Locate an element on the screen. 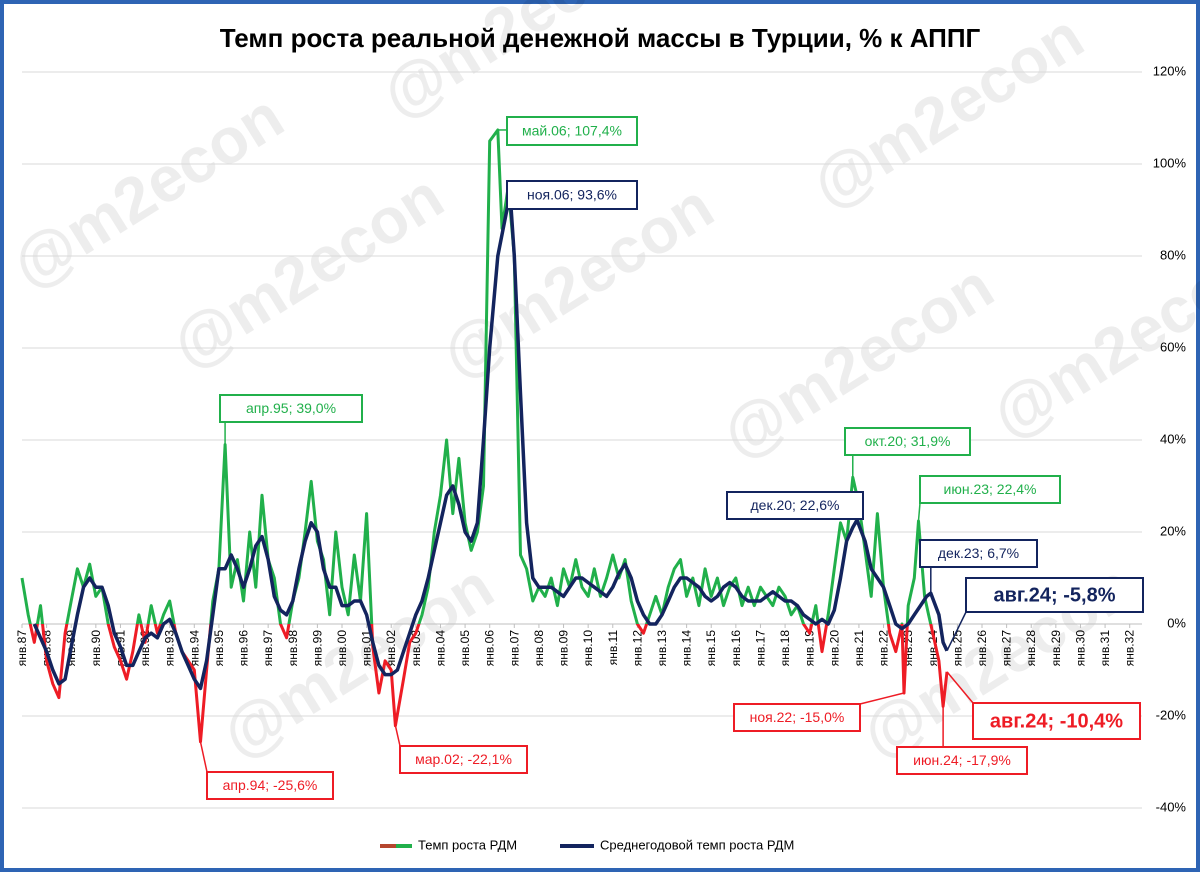 This screenshot has height=877, width=1200. x-tick-label: янв.28 is located at coordinates (1031, 648).